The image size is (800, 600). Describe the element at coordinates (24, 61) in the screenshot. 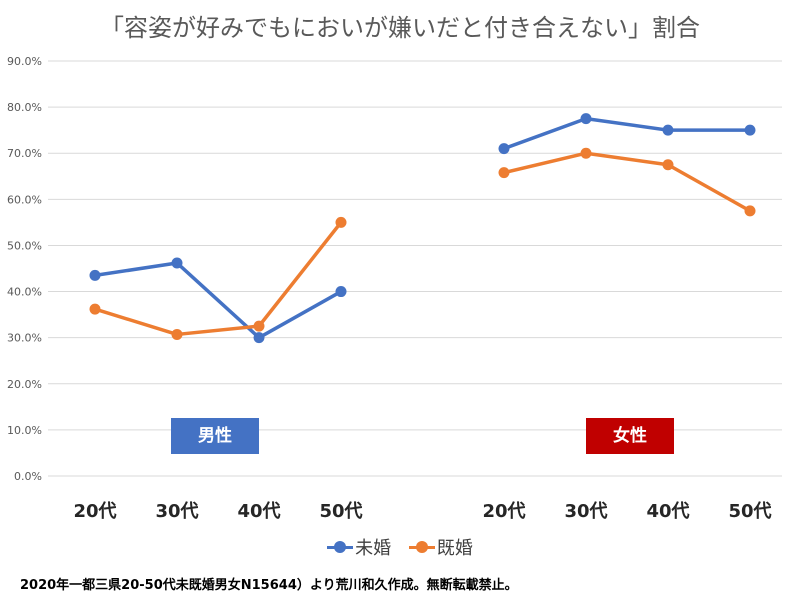

I see `y-tick-label: 90.0%` at that location.